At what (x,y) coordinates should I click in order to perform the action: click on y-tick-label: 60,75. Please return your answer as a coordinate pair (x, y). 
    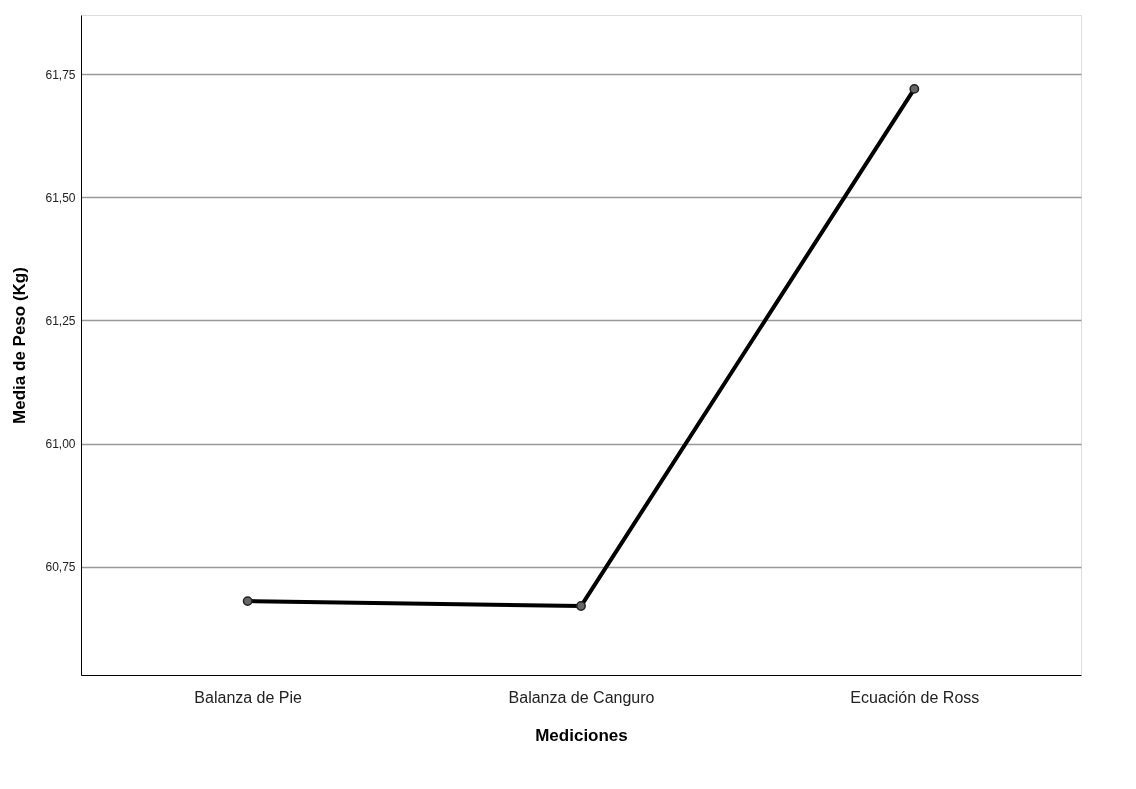
    Looking at the image, I should click on (60, 567).